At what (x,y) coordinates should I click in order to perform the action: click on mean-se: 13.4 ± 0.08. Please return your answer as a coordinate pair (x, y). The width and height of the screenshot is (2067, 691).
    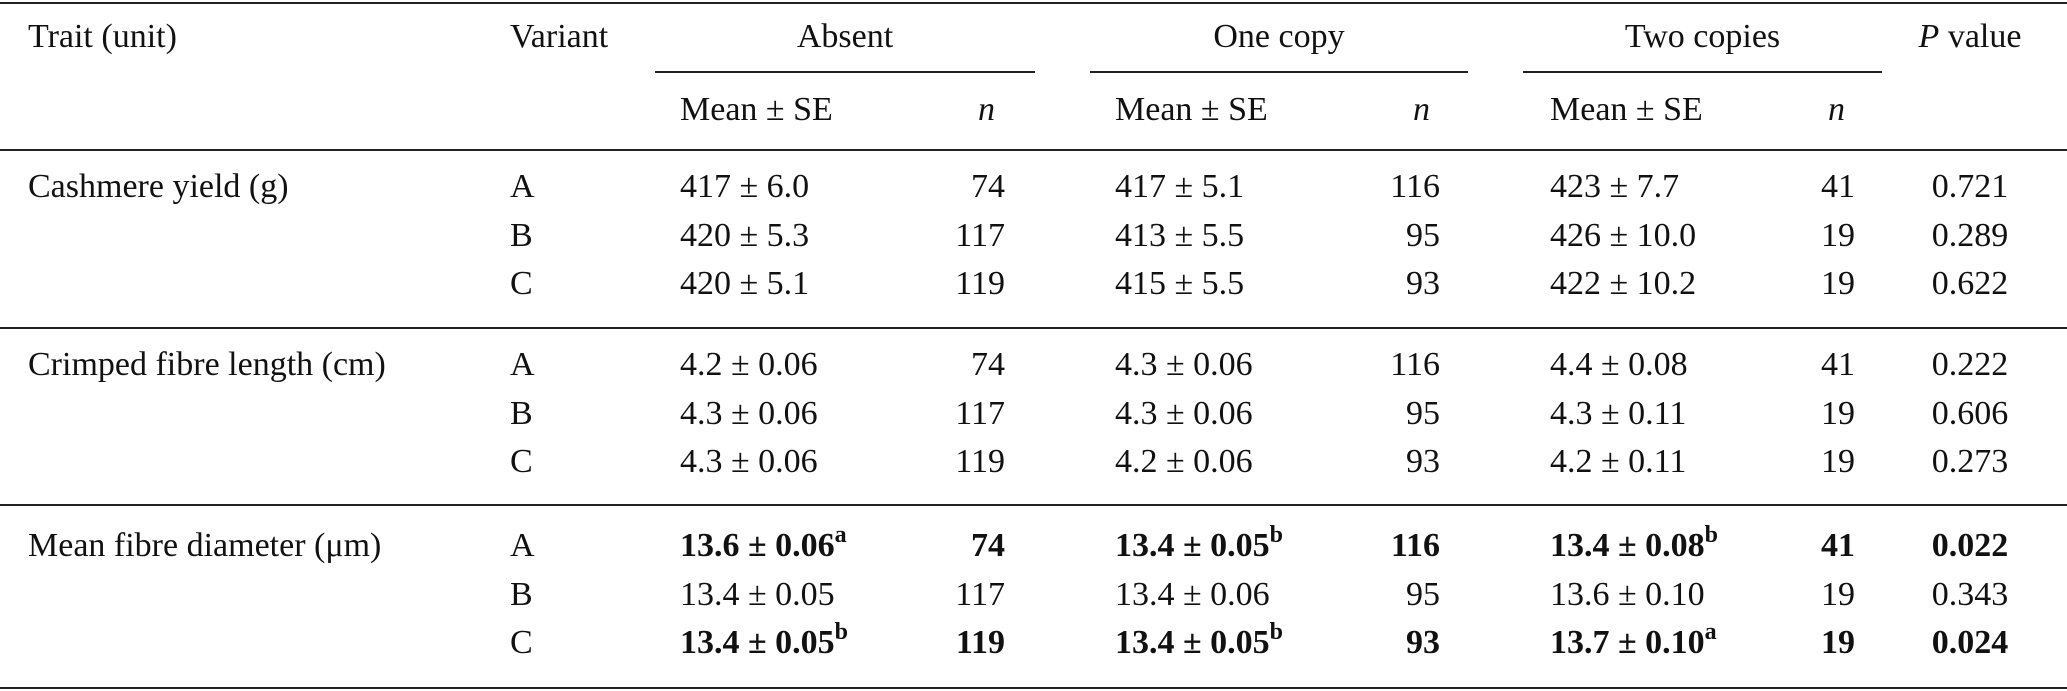
    Looking at the image, I should click on (1627, 545).